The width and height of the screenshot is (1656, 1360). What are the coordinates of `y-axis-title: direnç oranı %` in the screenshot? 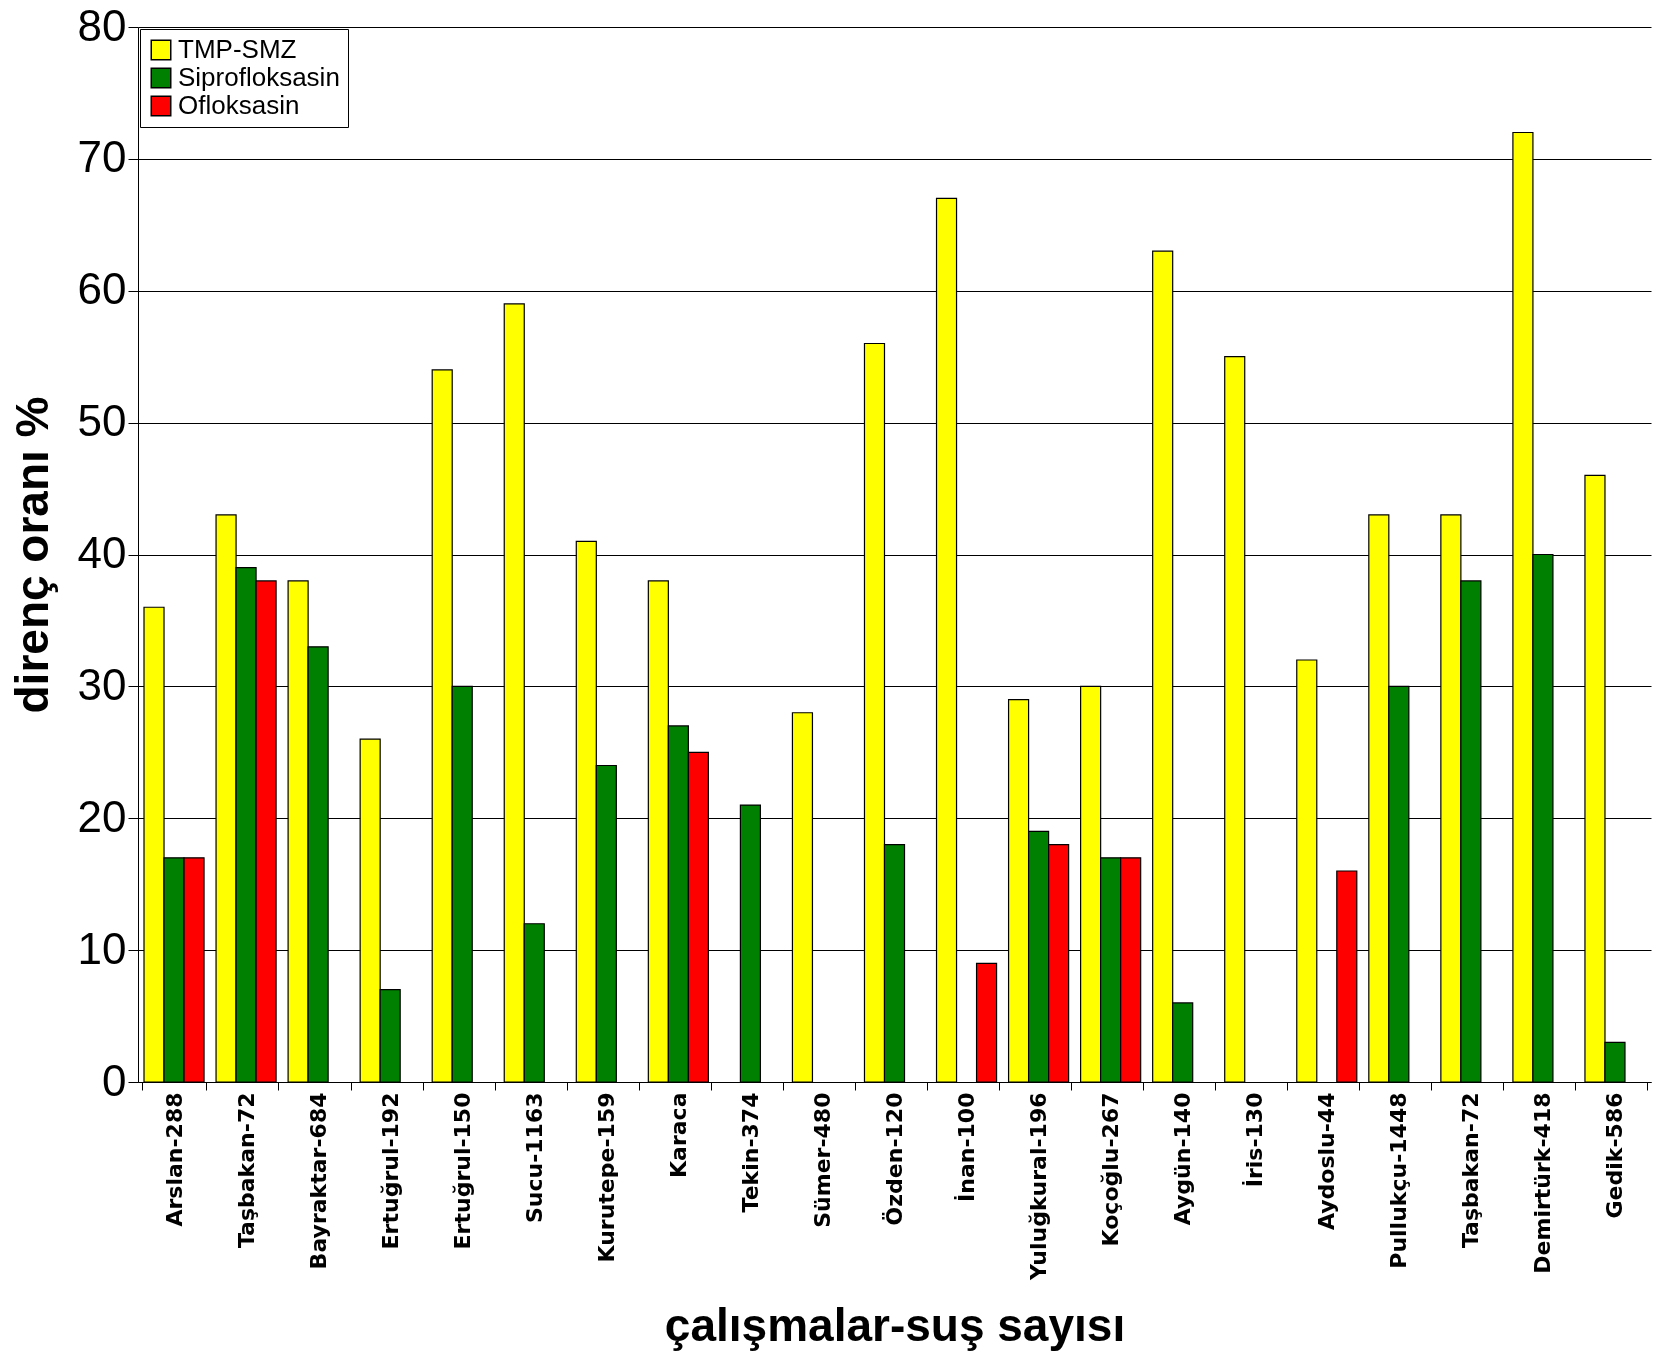 It's located at (31, 555).